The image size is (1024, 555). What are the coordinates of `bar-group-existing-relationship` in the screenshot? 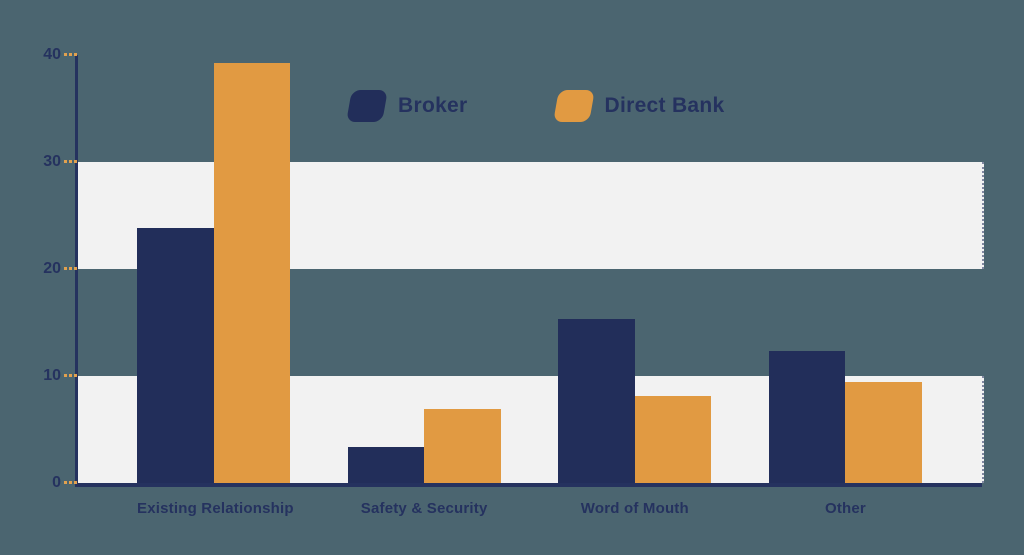 It's located at (213, 269).